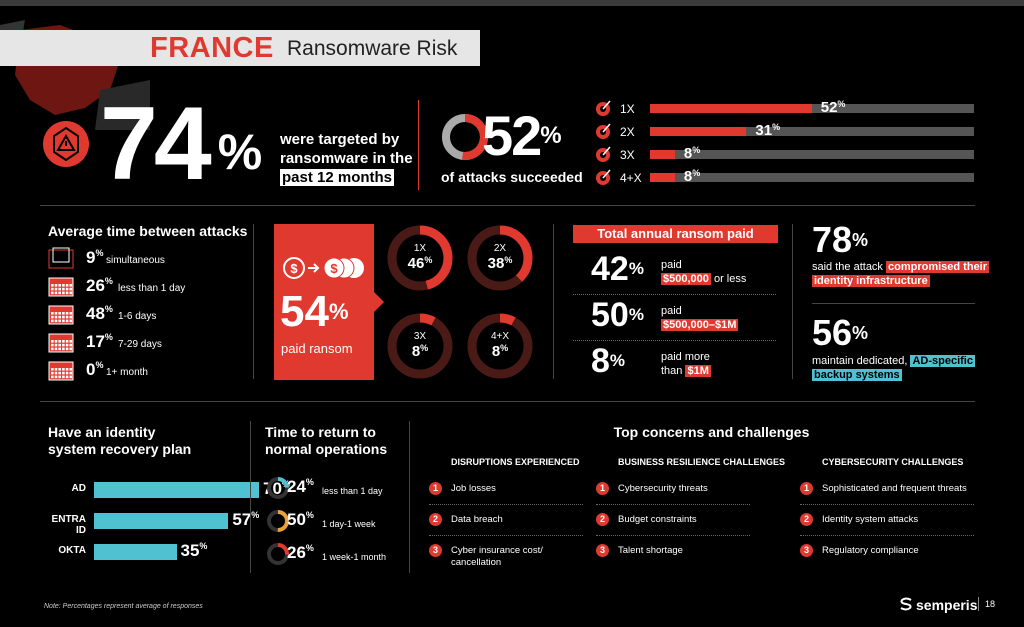 The height and width of the screenshot is (627, 1024). What do you see at coordinates (675, 234) in the screenshot?
I see `ransom-paid-title: Total annual ransom paid` at bounding box center [675, 234].